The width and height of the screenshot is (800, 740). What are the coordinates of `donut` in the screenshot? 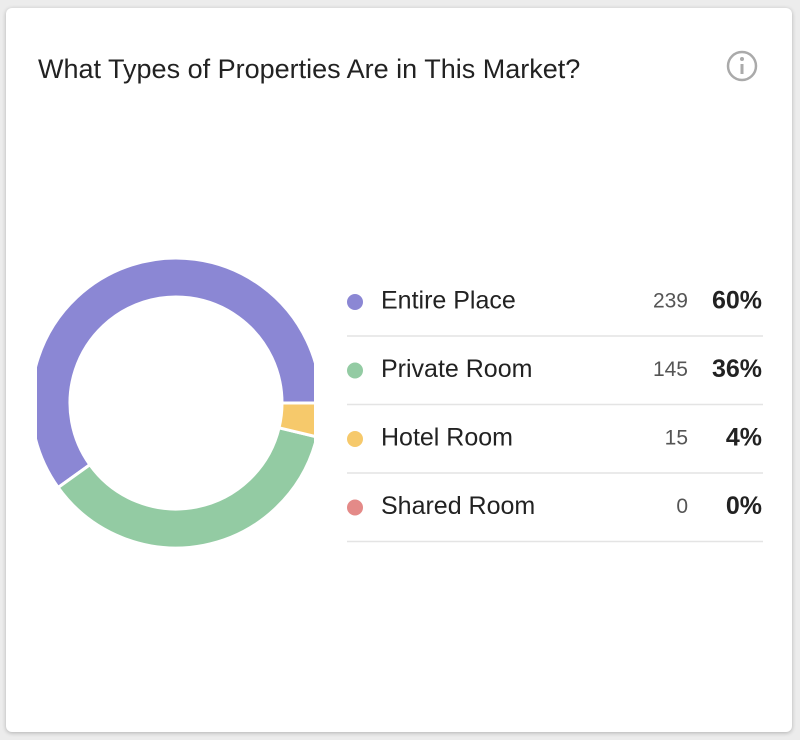 It's located at (175, 403).